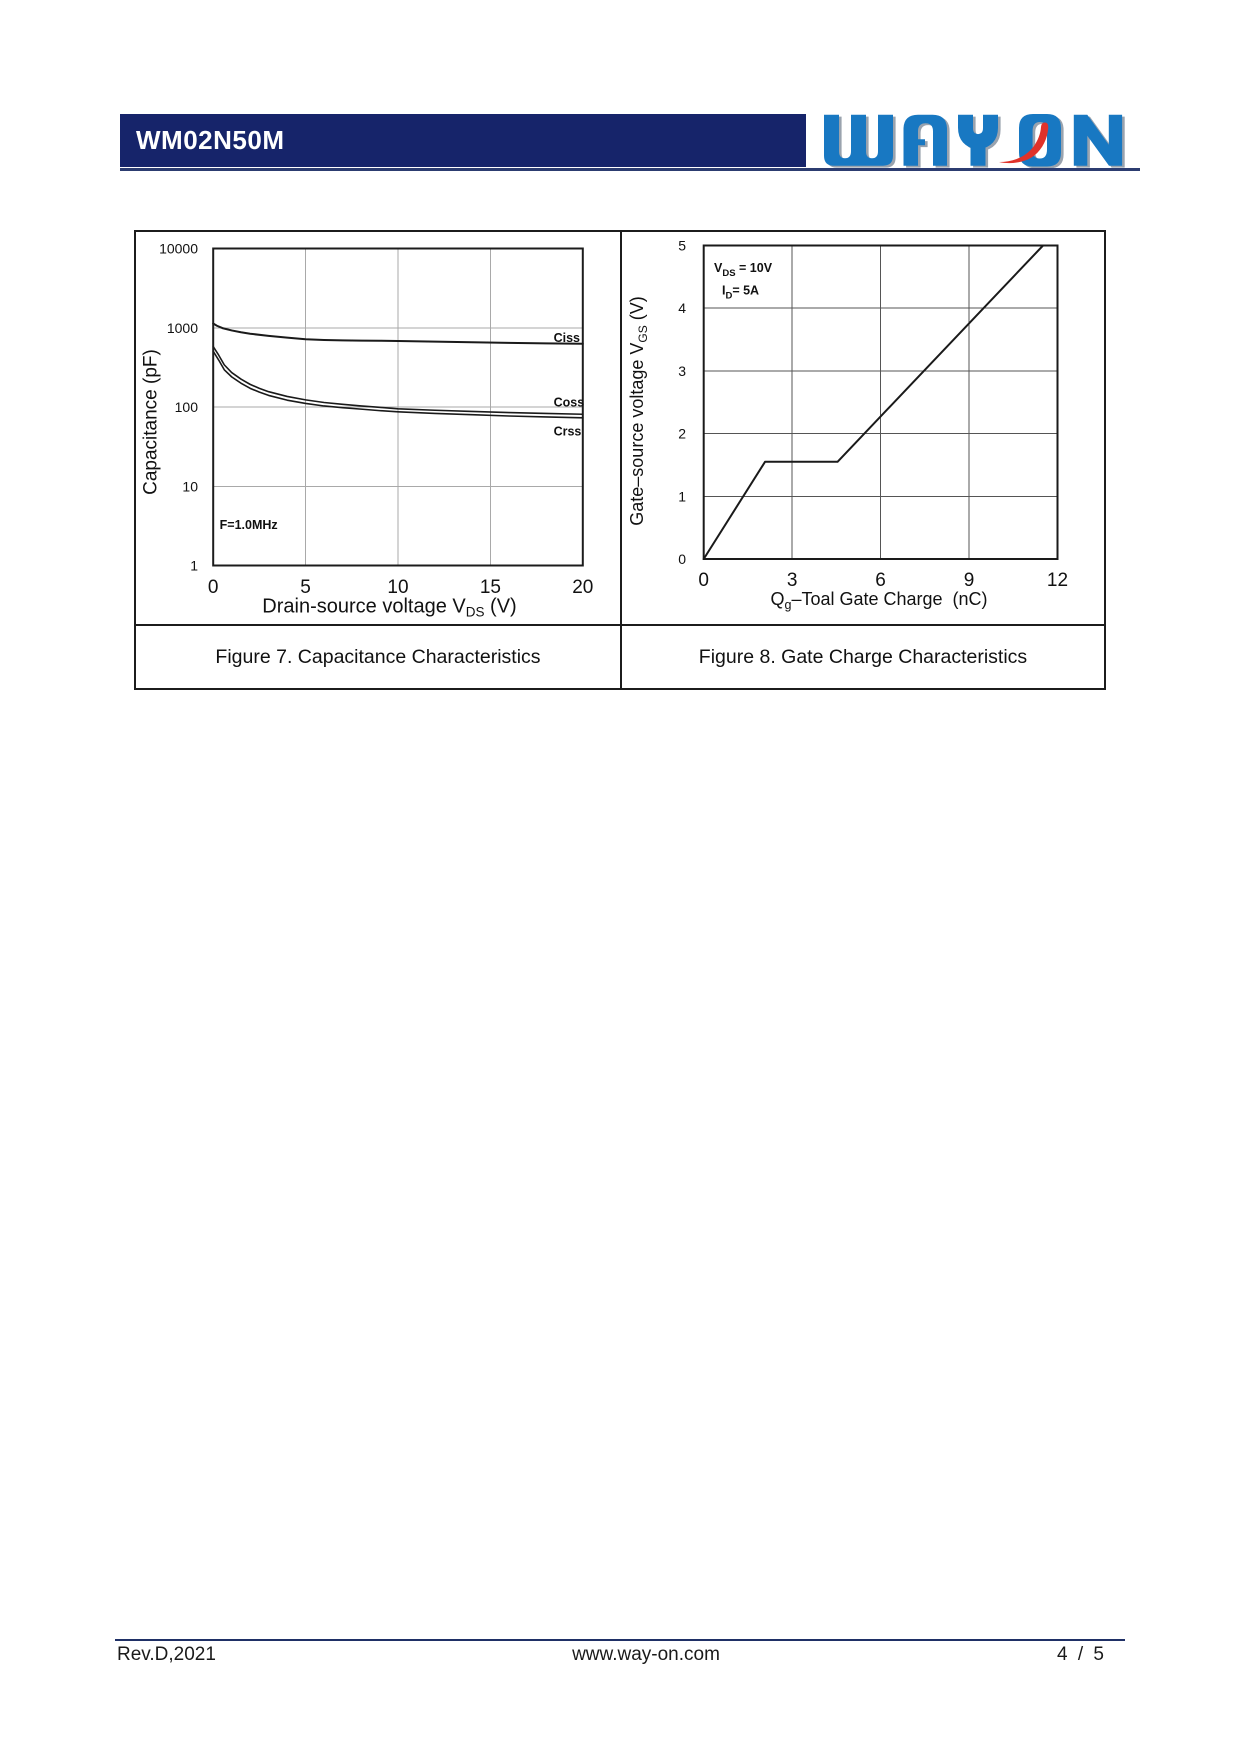  What do you see at coordinates (378, 657) in the screenshot?
I see `figure7-caption: Figure 7. Capacitance Characteristics` at bounding box center [378, 657].